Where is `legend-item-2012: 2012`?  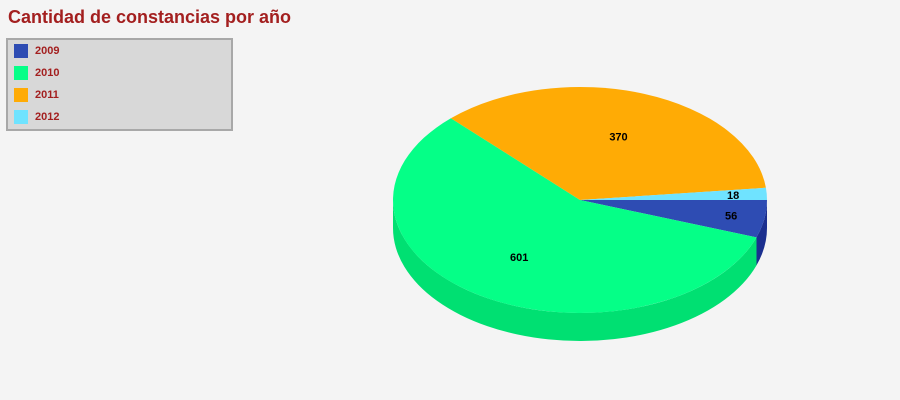
legend-item-2012: 2012 is located at coordinates (36, 117).